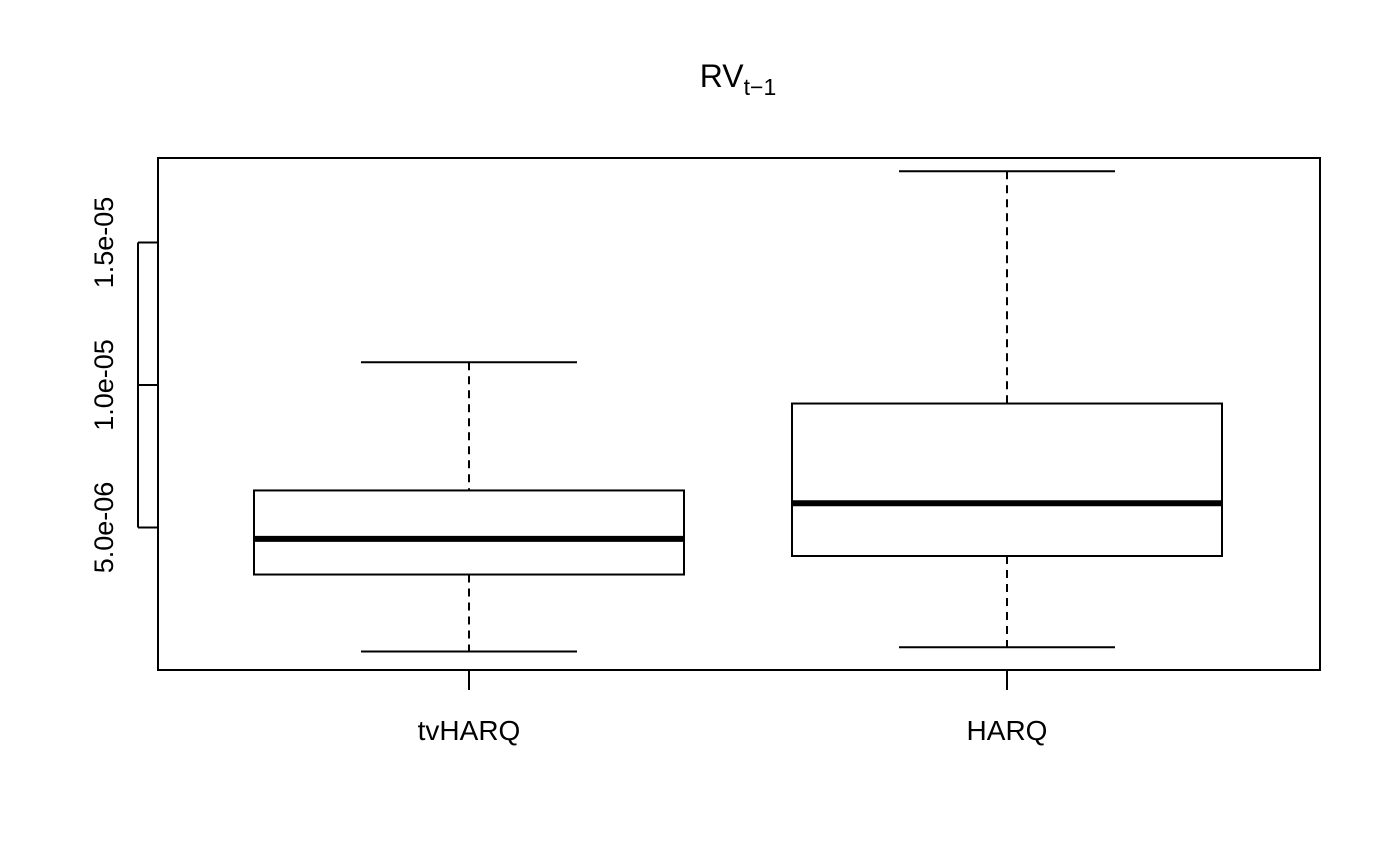 This screenshot has width=1400, height=866. I want to click on x-tick-label: HARQ, so click(1007, 730).